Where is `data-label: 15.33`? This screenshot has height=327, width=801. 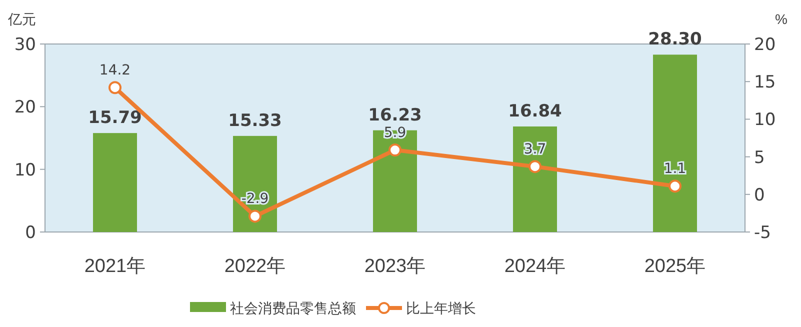
data-label: 15.33 is located at coordinates (255, 120).